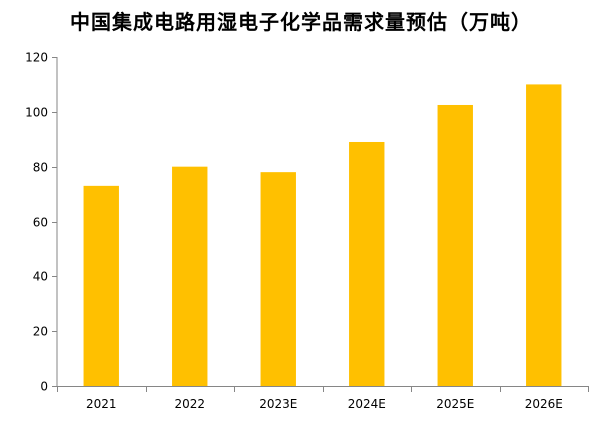  I want to click on y-tick-label: 100, so click(36, 113).